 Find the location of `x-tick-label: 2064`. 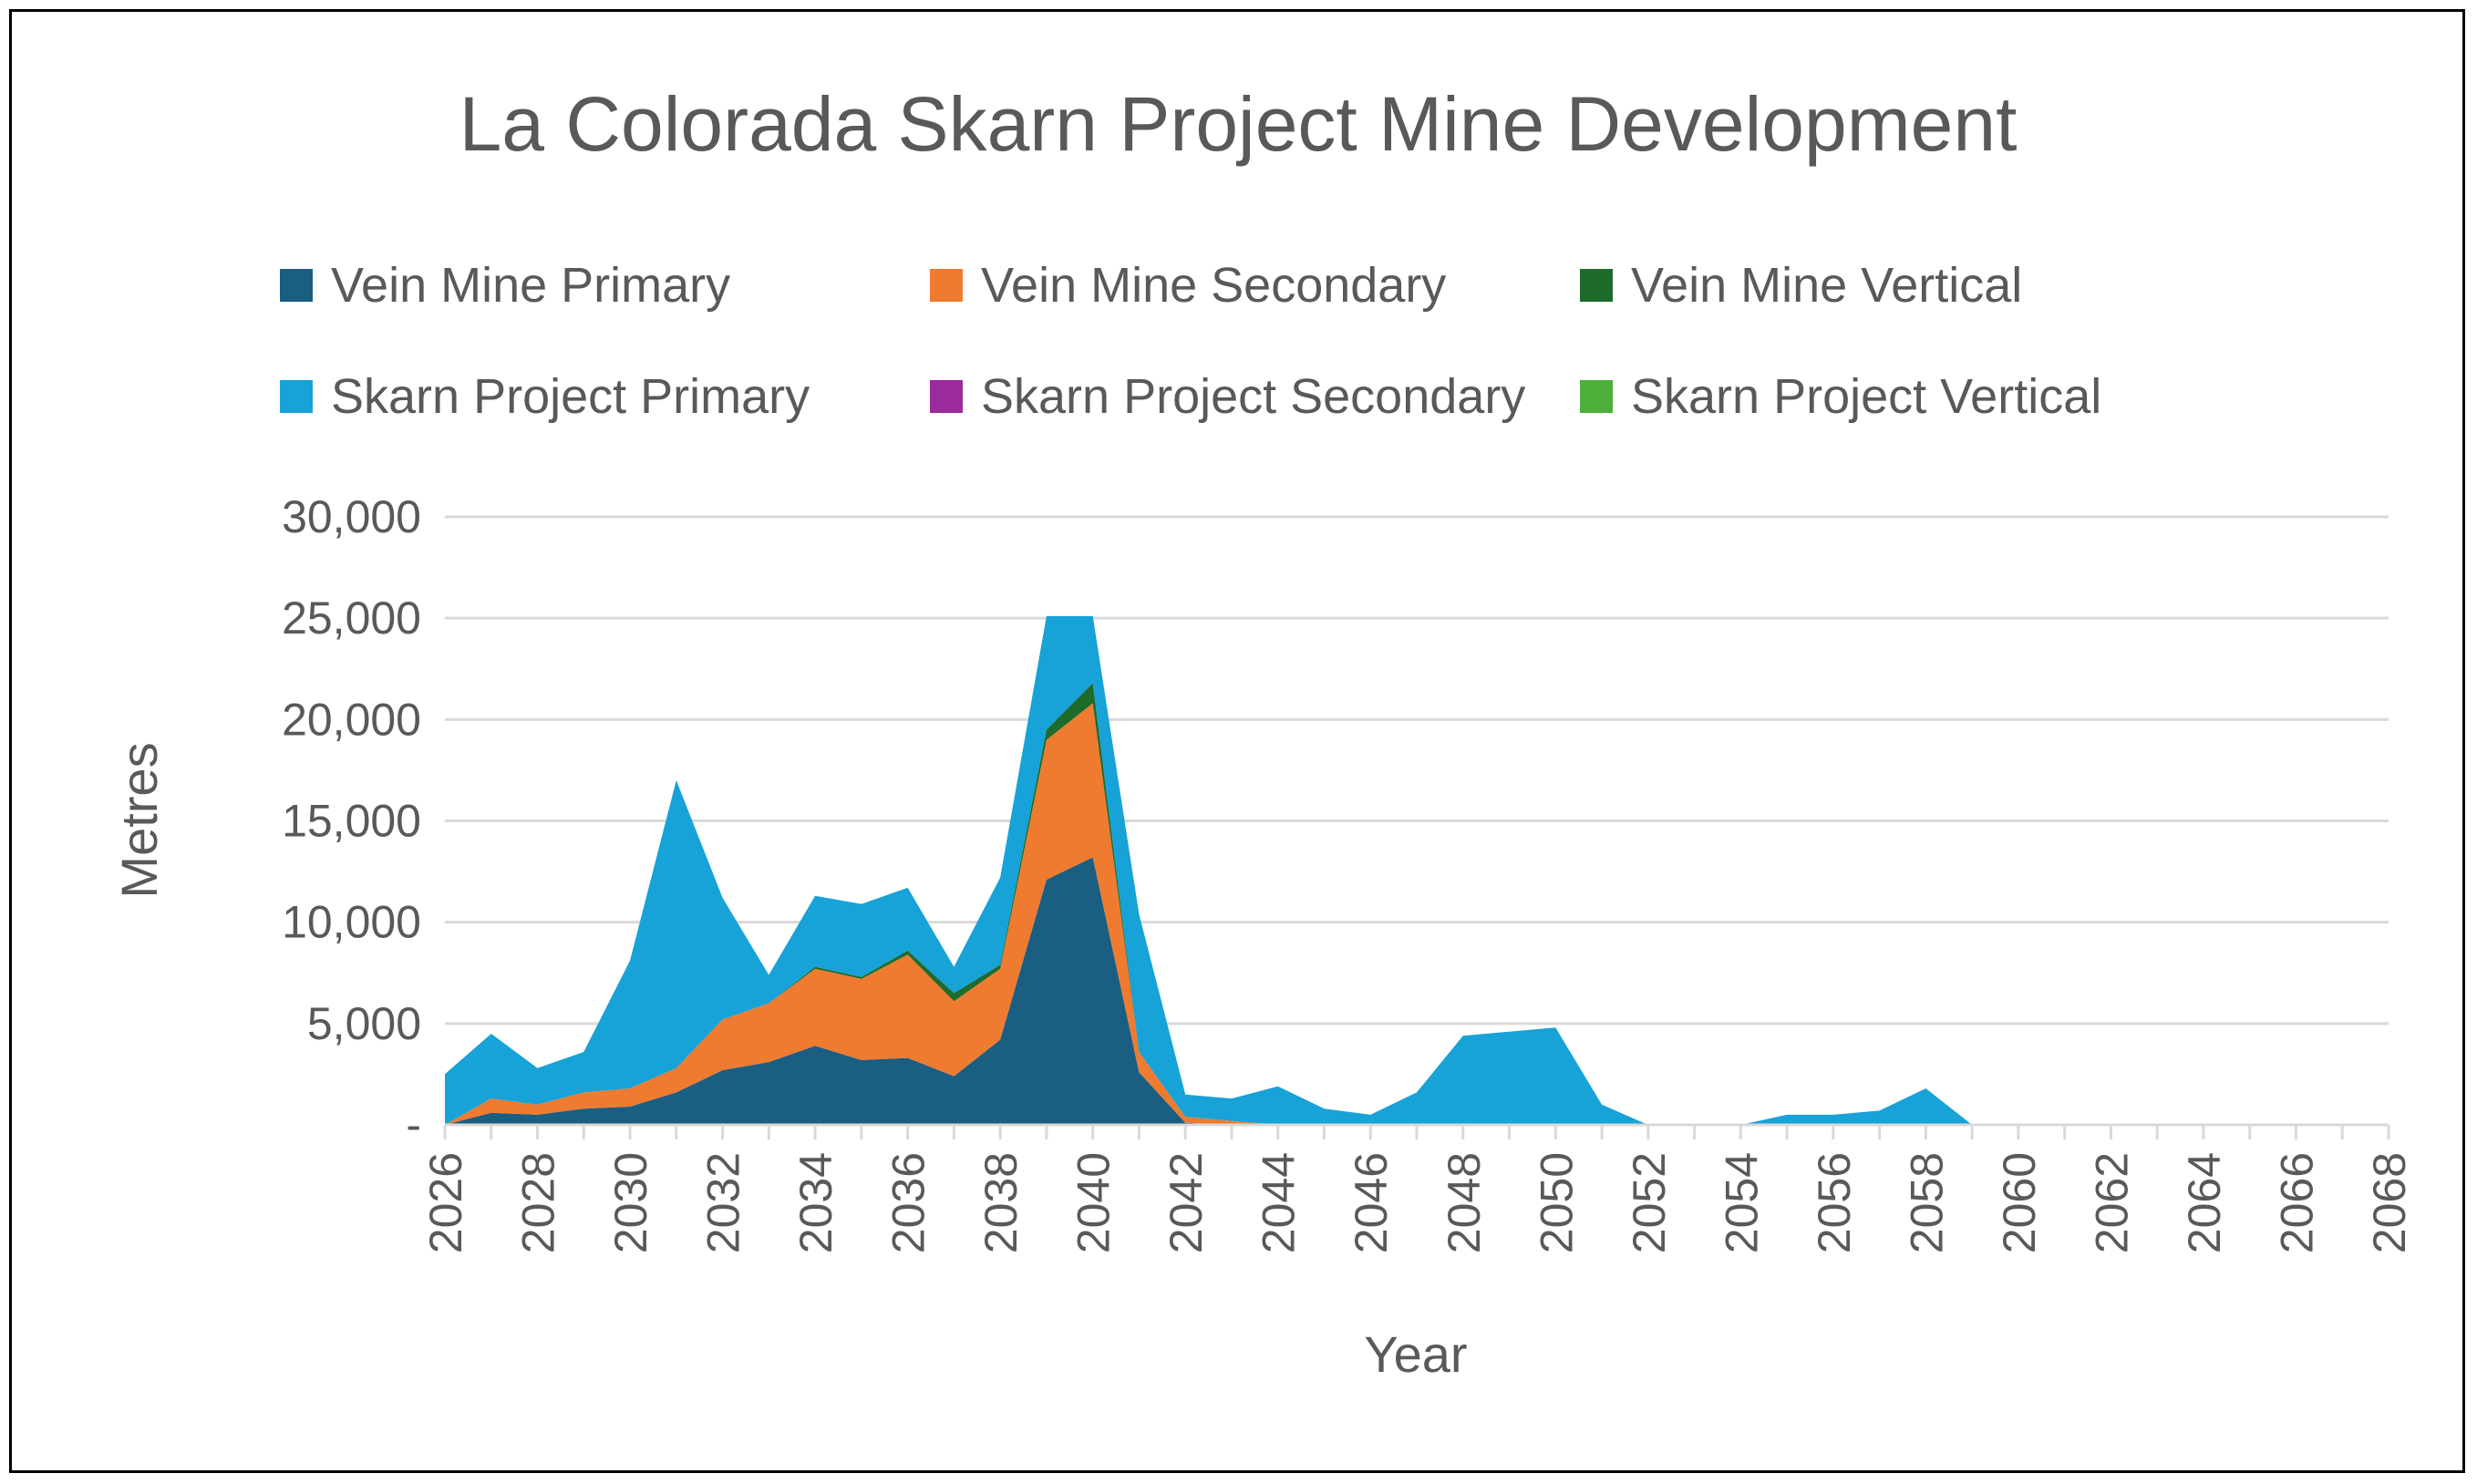

x-tick-label: 2064 is located at coordinates (2204, 1202).